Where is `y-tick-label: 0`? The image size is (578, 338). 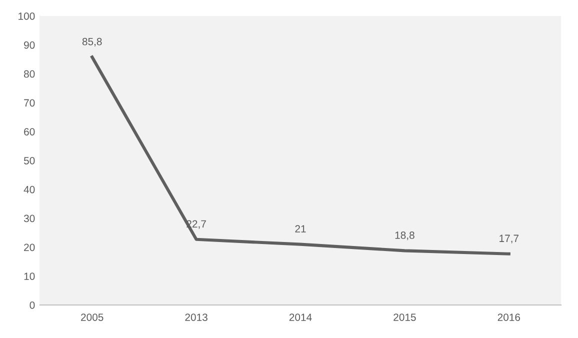
y-tick-label: 0 is located at coordinates (32, 305).